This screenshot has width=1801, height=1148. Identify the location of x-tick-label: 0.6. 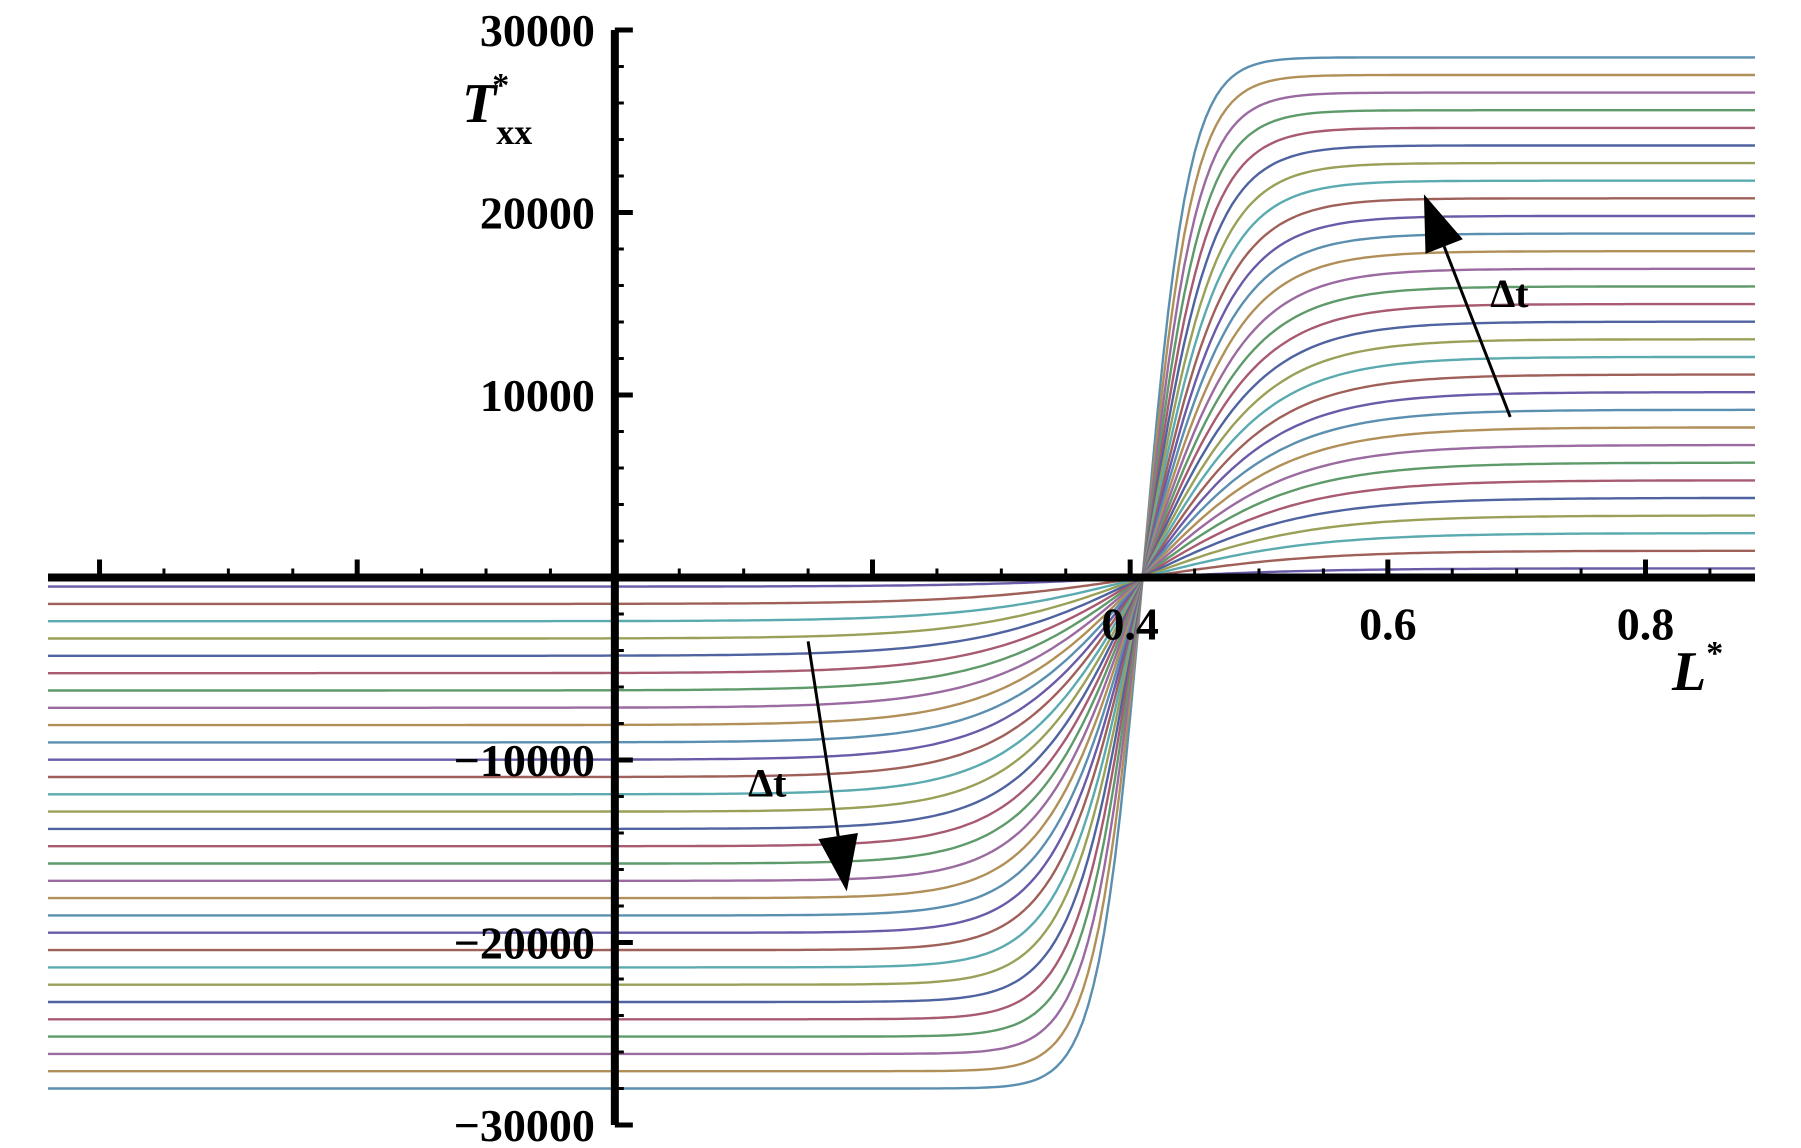
(1388, 624).